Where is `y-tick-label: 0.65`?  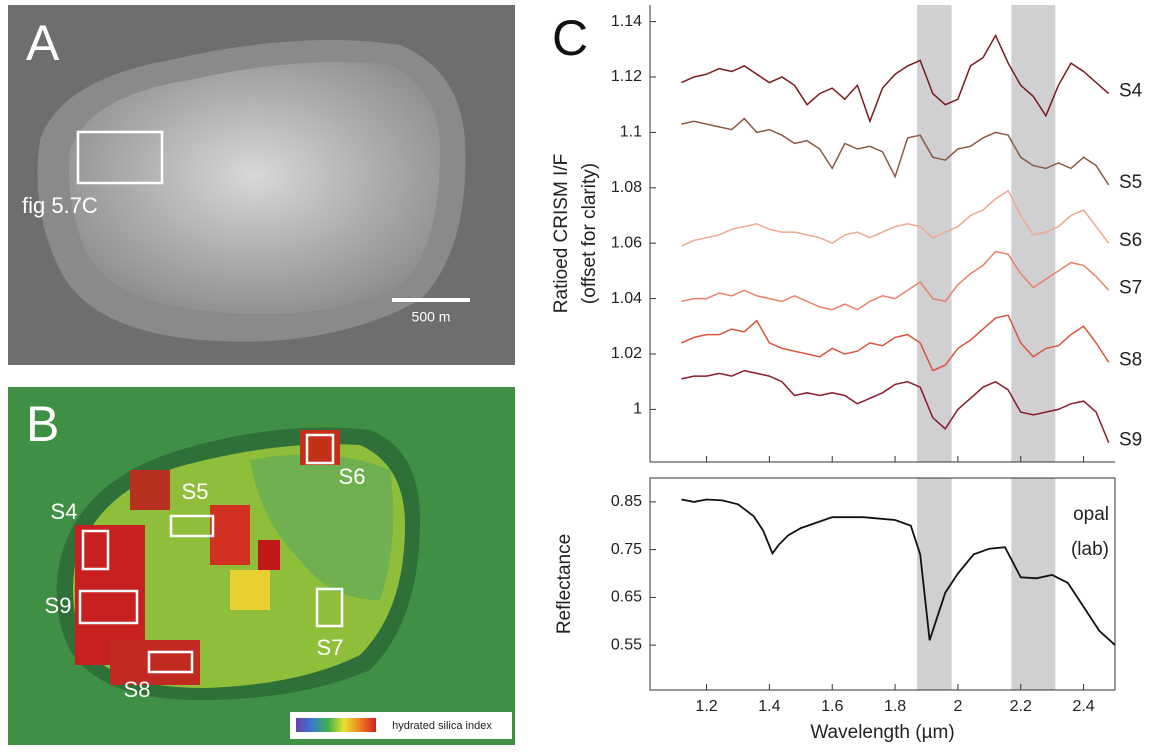
y-tick-label: 0.65 is located at coordinates (626, 597).